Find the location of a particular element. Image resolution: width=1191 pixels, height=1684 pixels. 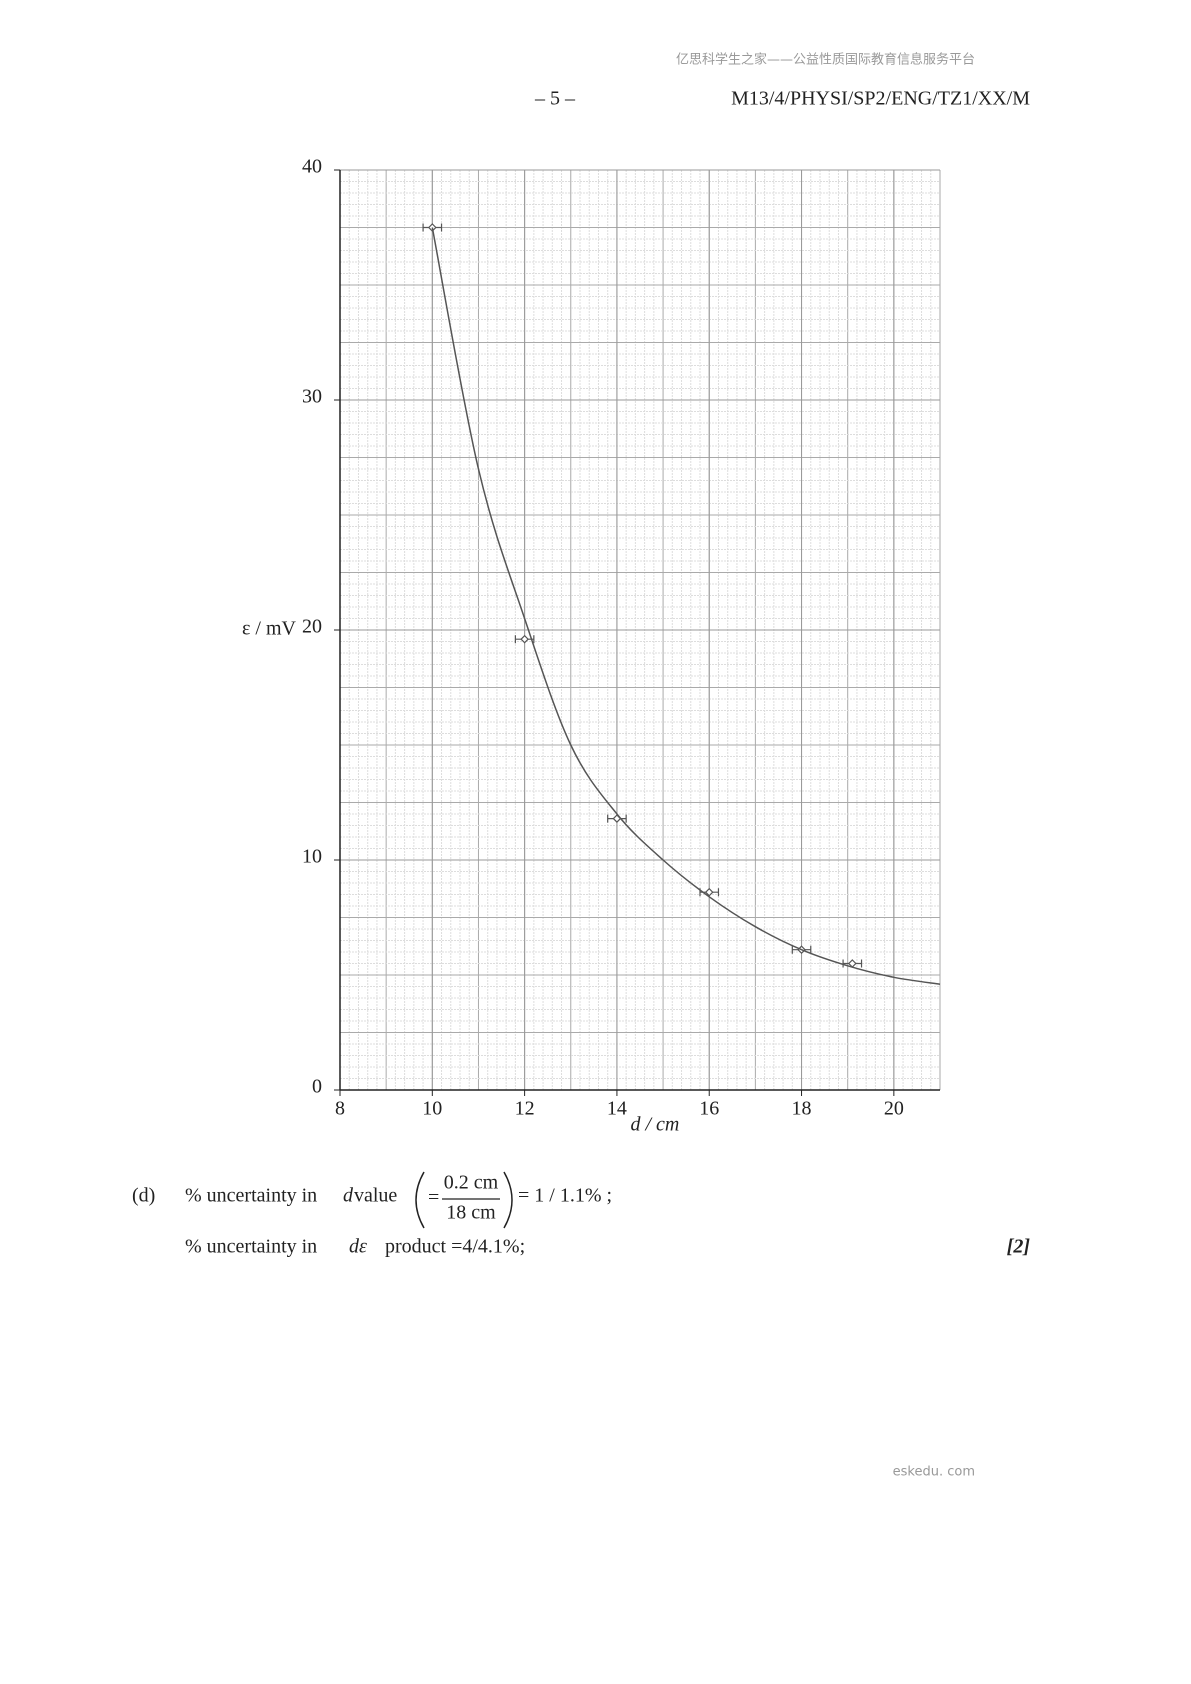

text: value is located at coordinates (375, 1196).